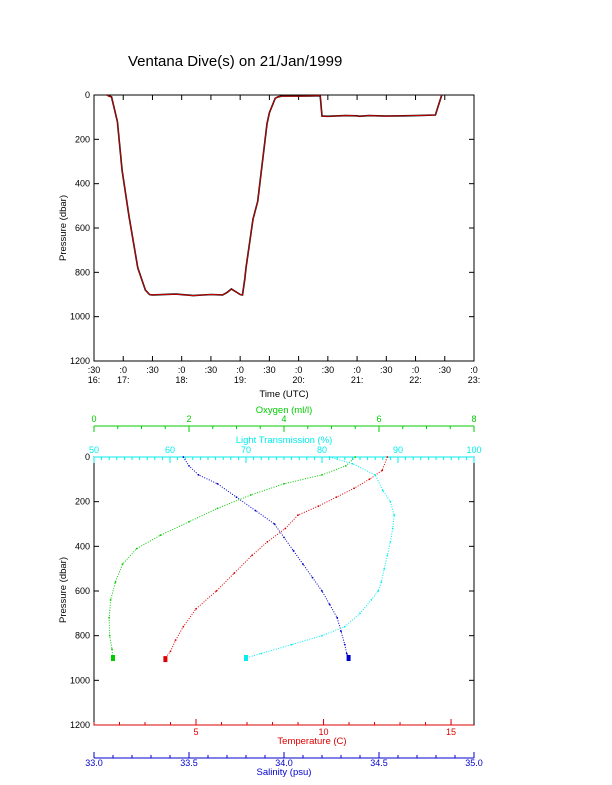 The image size is (612, 785). What do you see at coordinates (82, 228) in the screenshot?
I see `y-tick-label: 600` at bounding box center [82, 228].